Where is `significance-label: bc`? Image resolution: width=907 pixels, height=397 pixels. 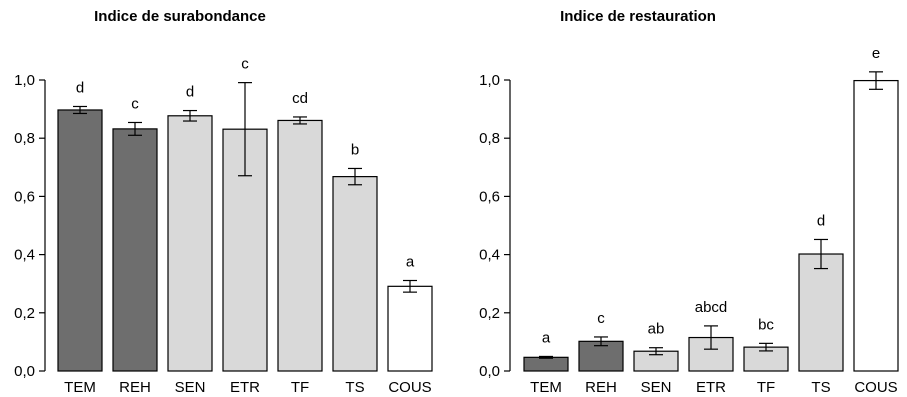 significance-label: bc is located at coordinates (766, 324).